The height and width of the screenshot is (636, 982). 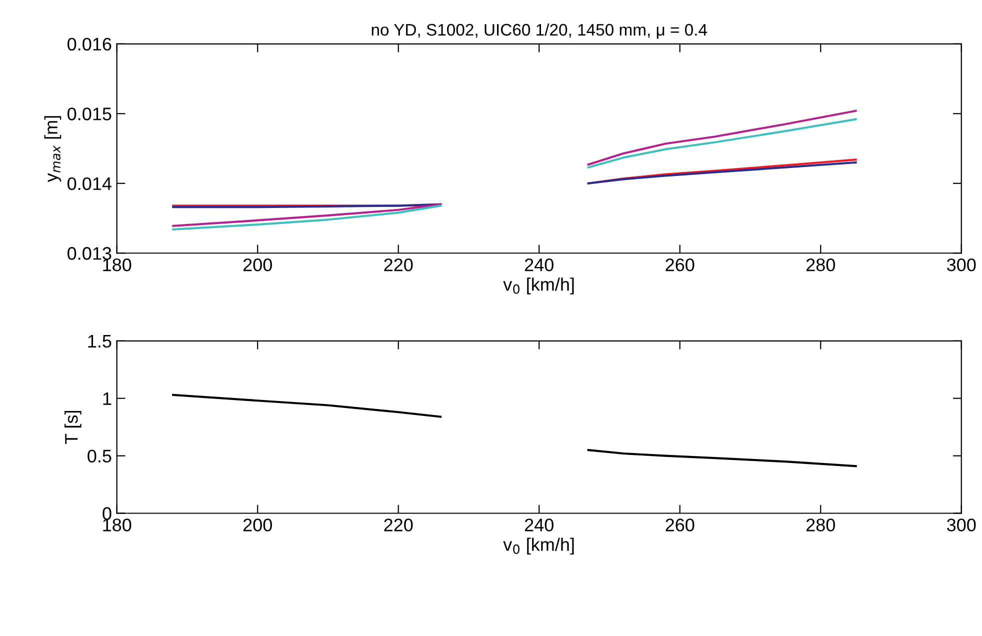 What do you see at coordinates (90, 253) in the screenshot?
I see `y-tick-label: 0.013` at bounding box center [90, 253].